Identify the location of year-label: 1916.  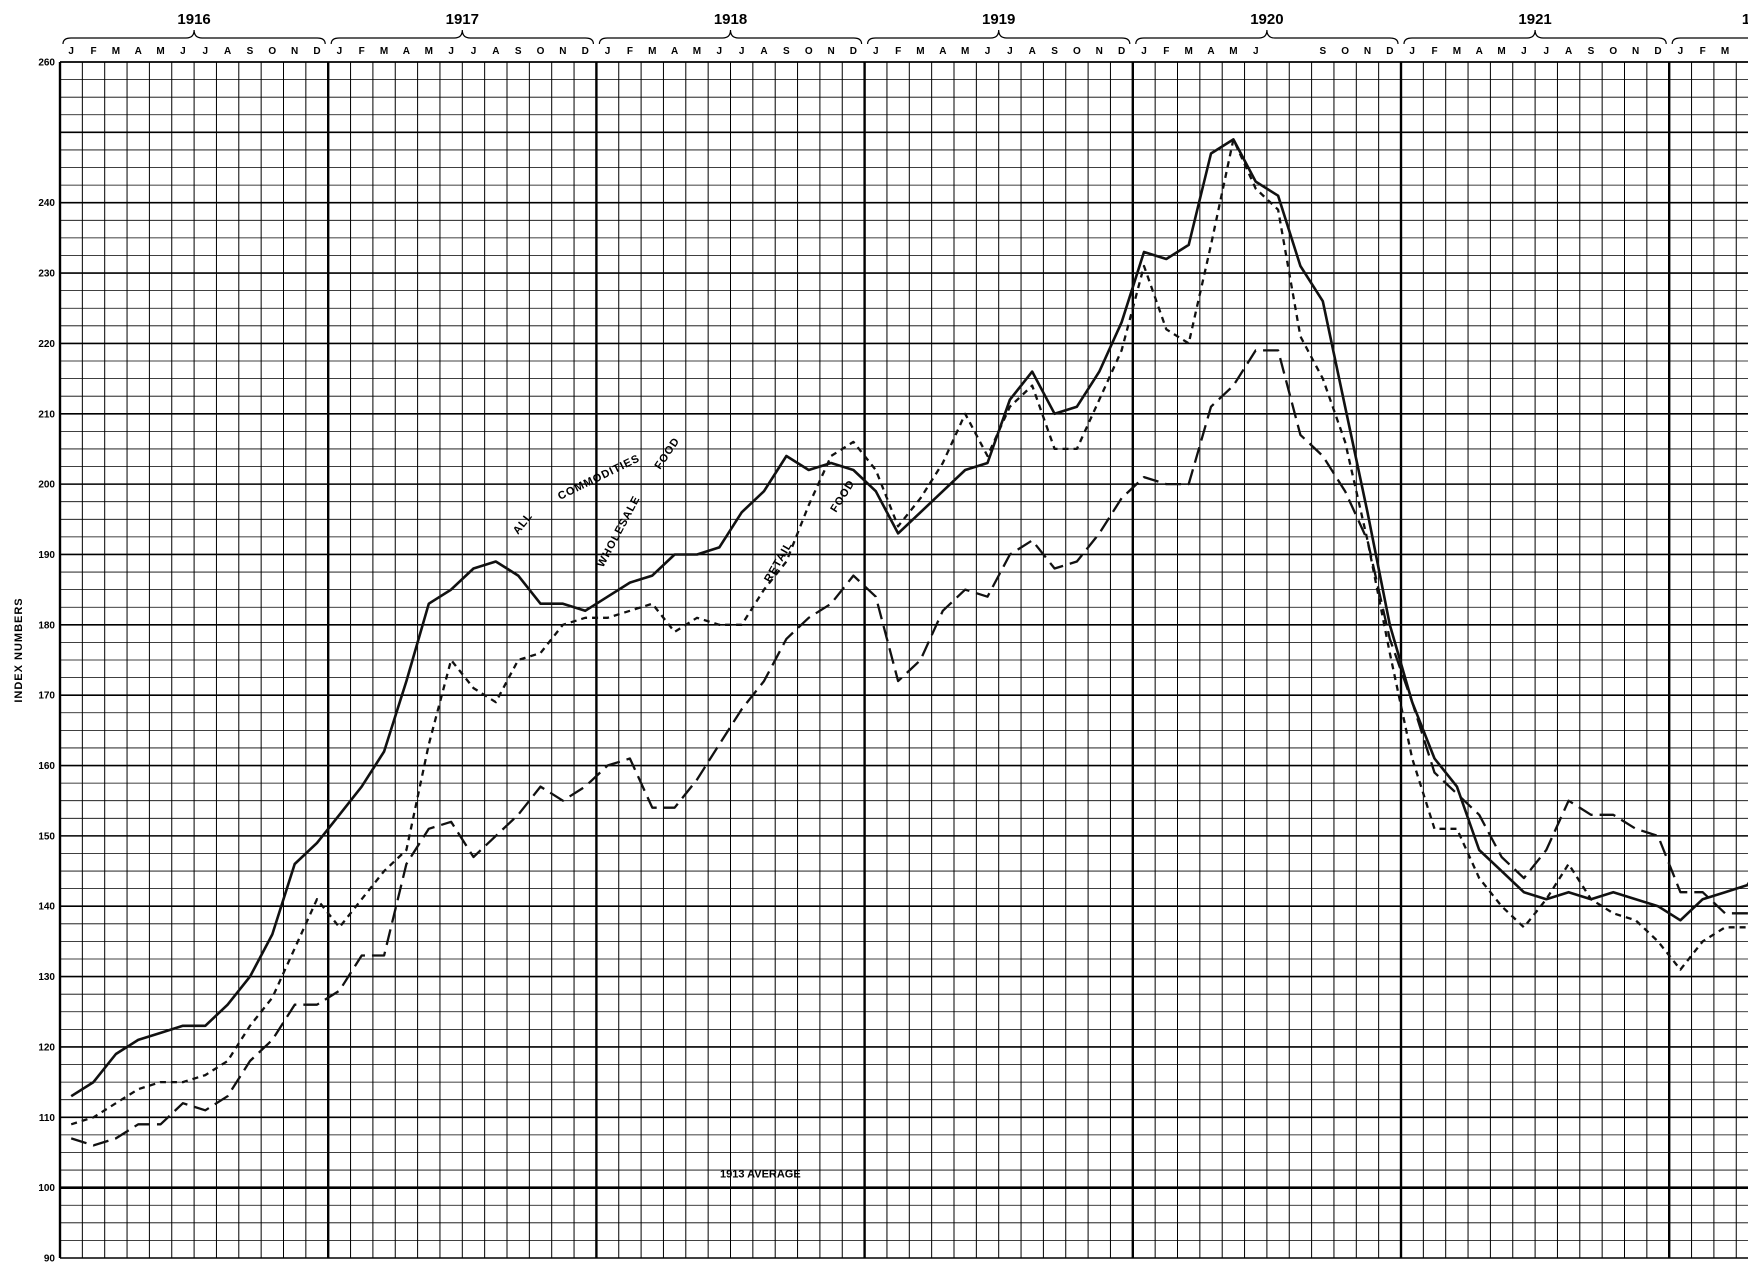
(193, 19).